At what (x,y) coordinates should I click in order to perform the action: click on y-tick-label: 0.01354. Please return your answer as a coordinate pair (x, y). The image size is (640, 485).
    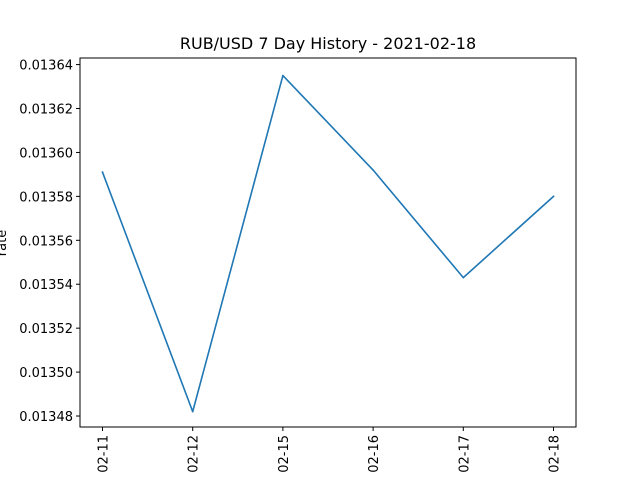
    Looking at the image, I should click on (46, 285).